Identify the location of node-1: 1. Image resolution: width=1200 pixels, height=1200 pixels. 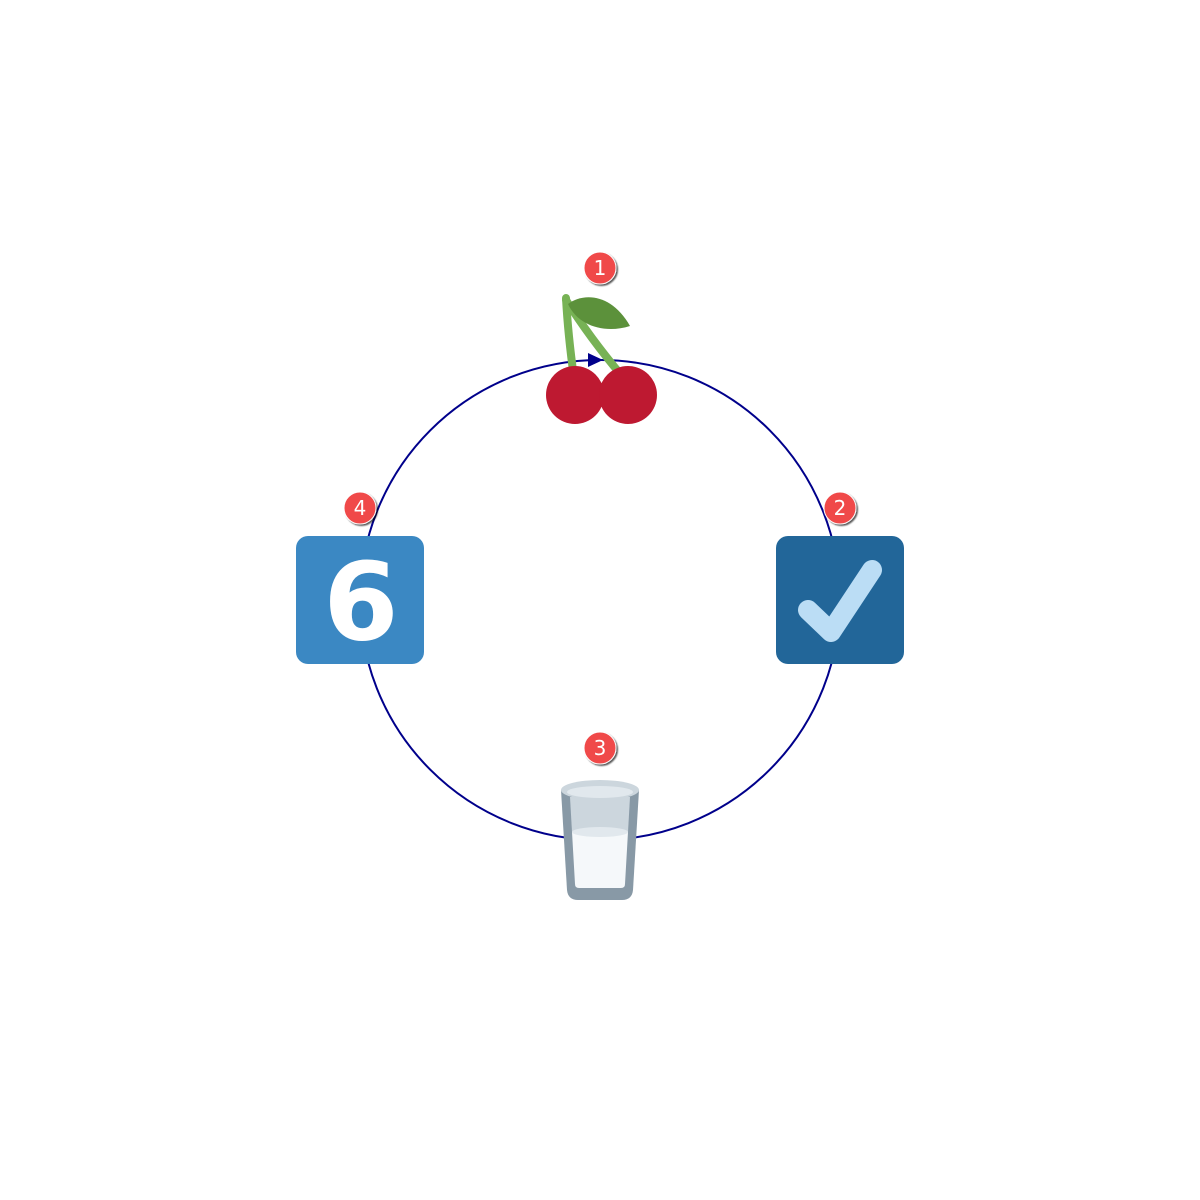
(601, 337).